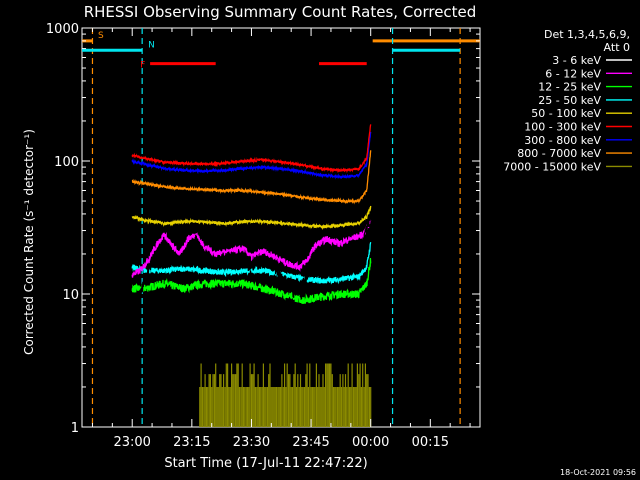  What do you see at coordinates (430, 442) in the screenshot?
I see `x-tick-label: 00:15` at bounding box center [430, 442].